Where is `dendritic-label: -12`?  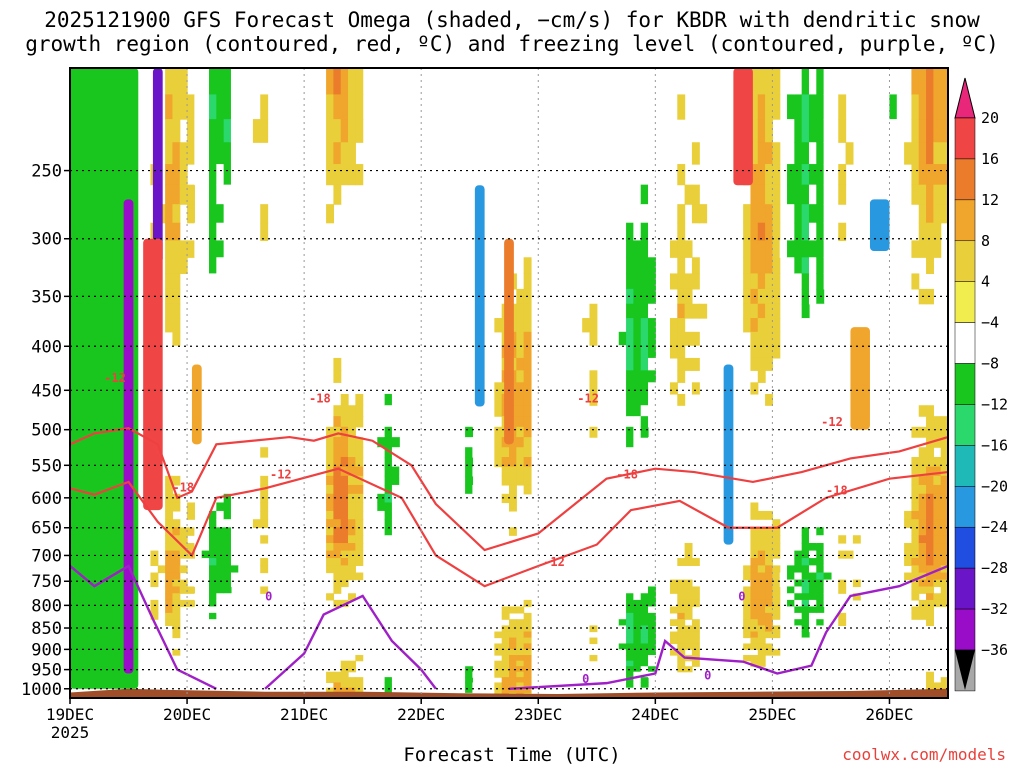 dendritic-label: -12 is located at coordinates (281, 475).